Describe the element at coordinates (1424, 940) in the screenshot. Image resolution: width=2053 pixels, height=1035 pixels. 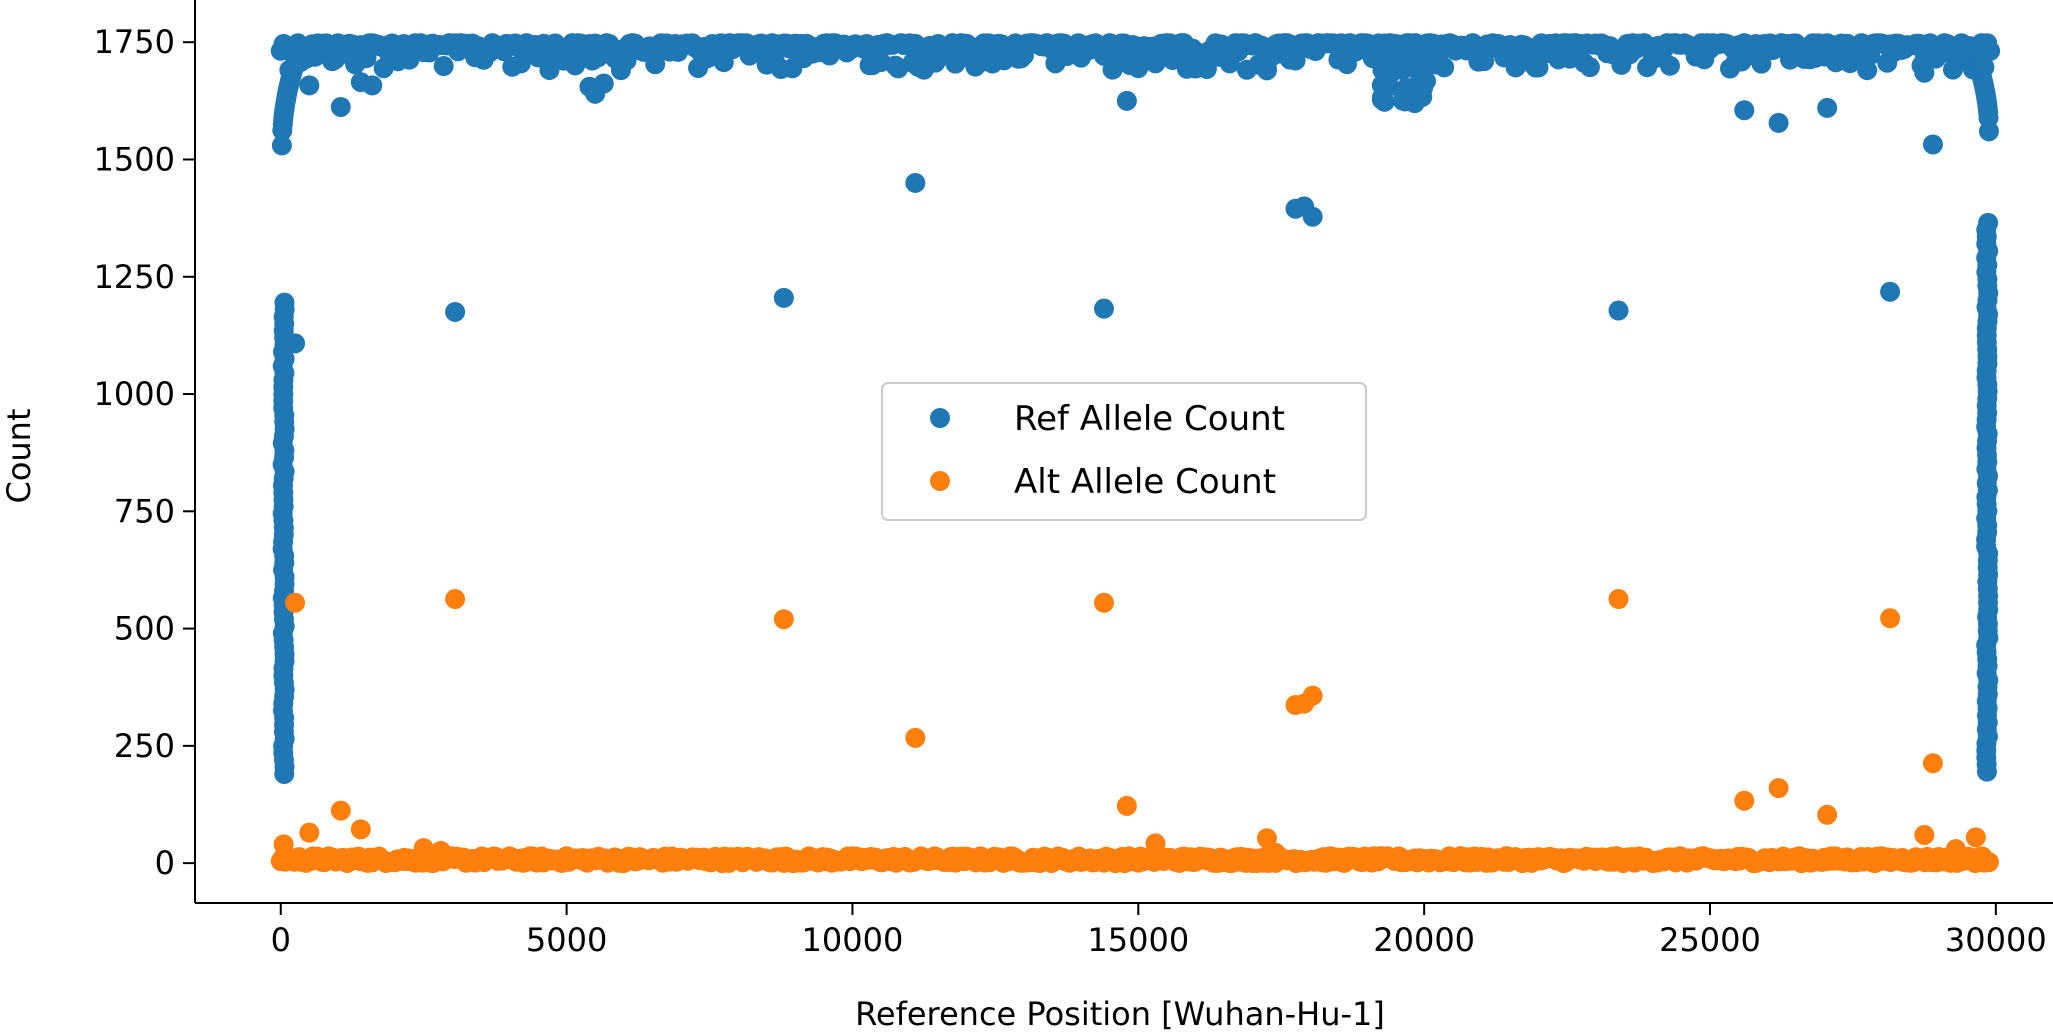
I see `x-tick-label: 20000` at that location.